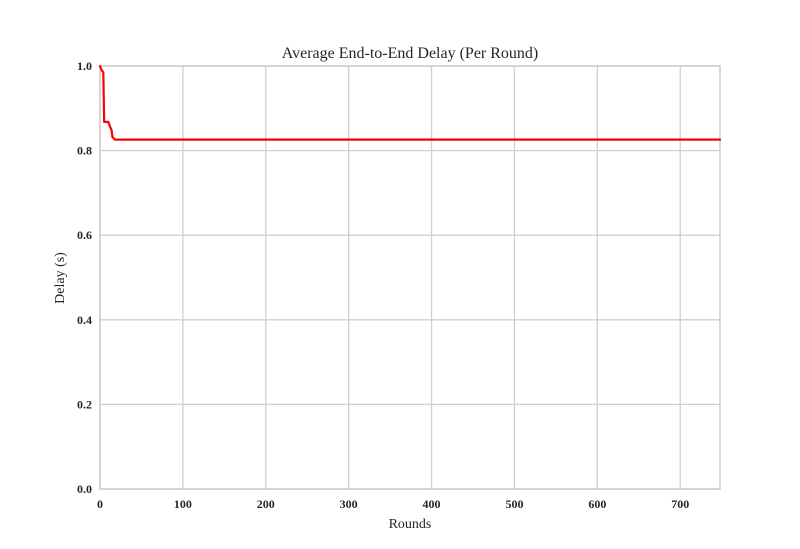  I want to click on y-tick-label: 0.2, so click(84, 404).